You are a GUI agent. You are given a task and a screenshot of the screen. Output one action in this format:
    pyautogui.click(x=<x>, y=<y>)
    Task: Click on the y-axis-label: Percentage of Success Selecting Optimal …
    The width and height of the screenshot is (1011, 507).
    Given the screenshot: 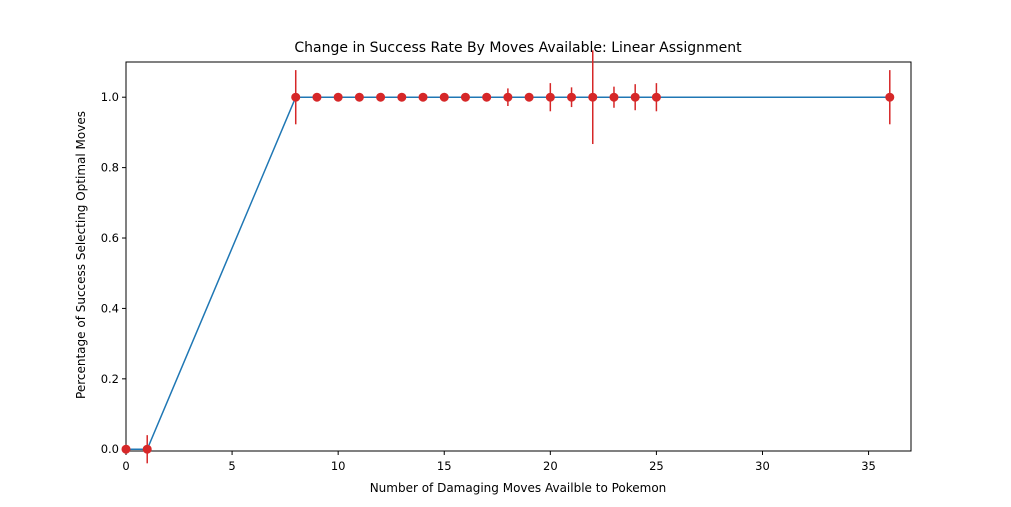 What is the action you would take?
    pyautogui.click(x=81, y=255)
    